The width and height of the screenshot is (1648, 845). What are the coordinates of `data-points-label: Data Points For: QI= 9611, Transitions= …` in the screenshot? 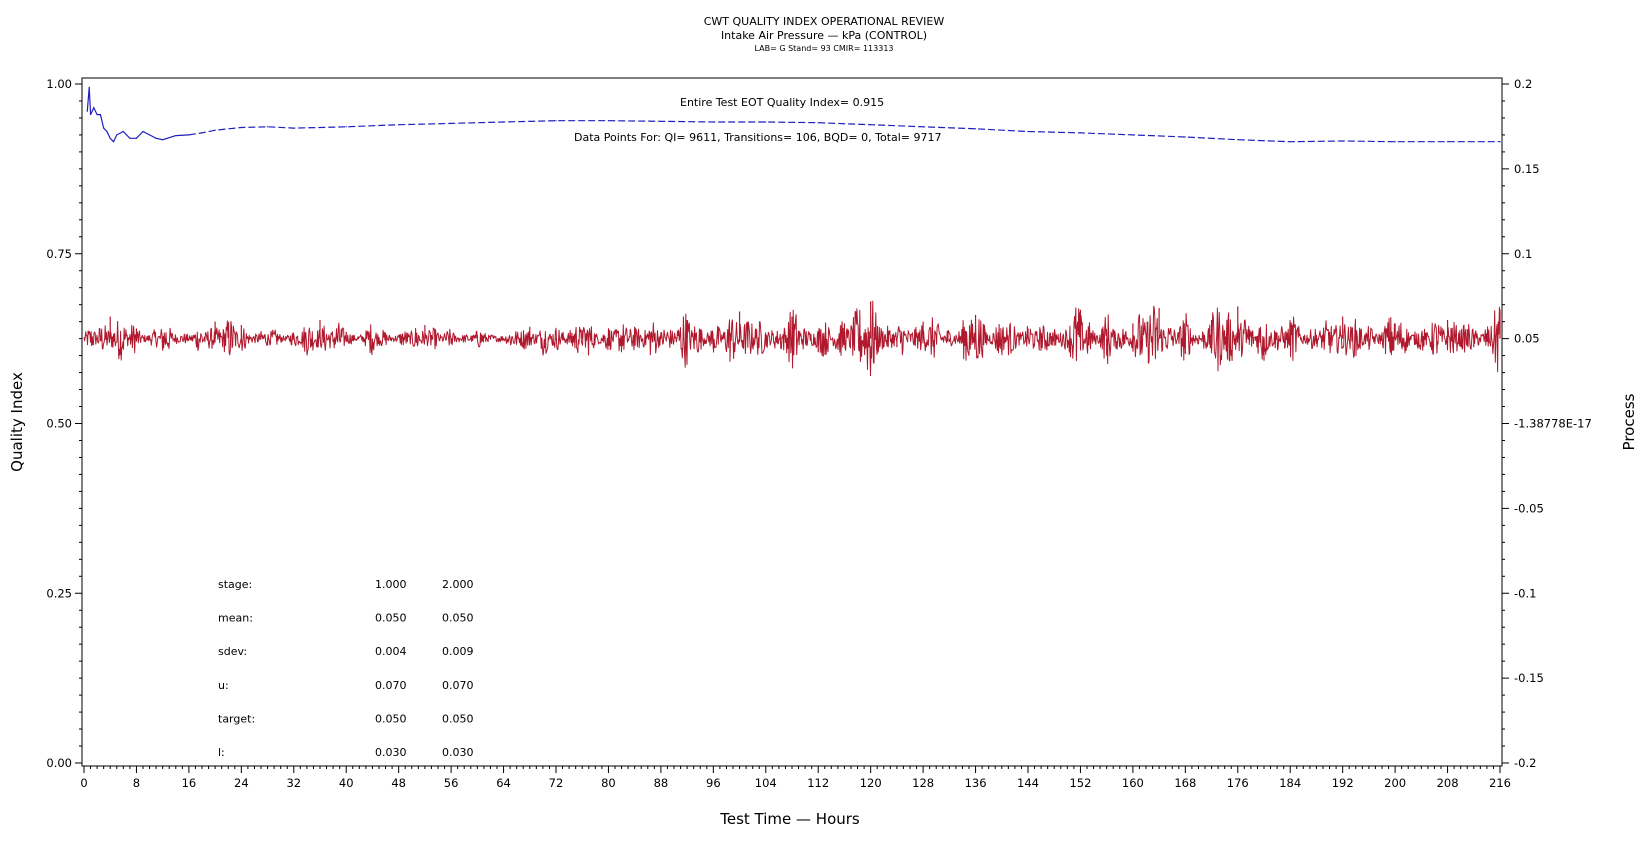 It's located at (758, 137).